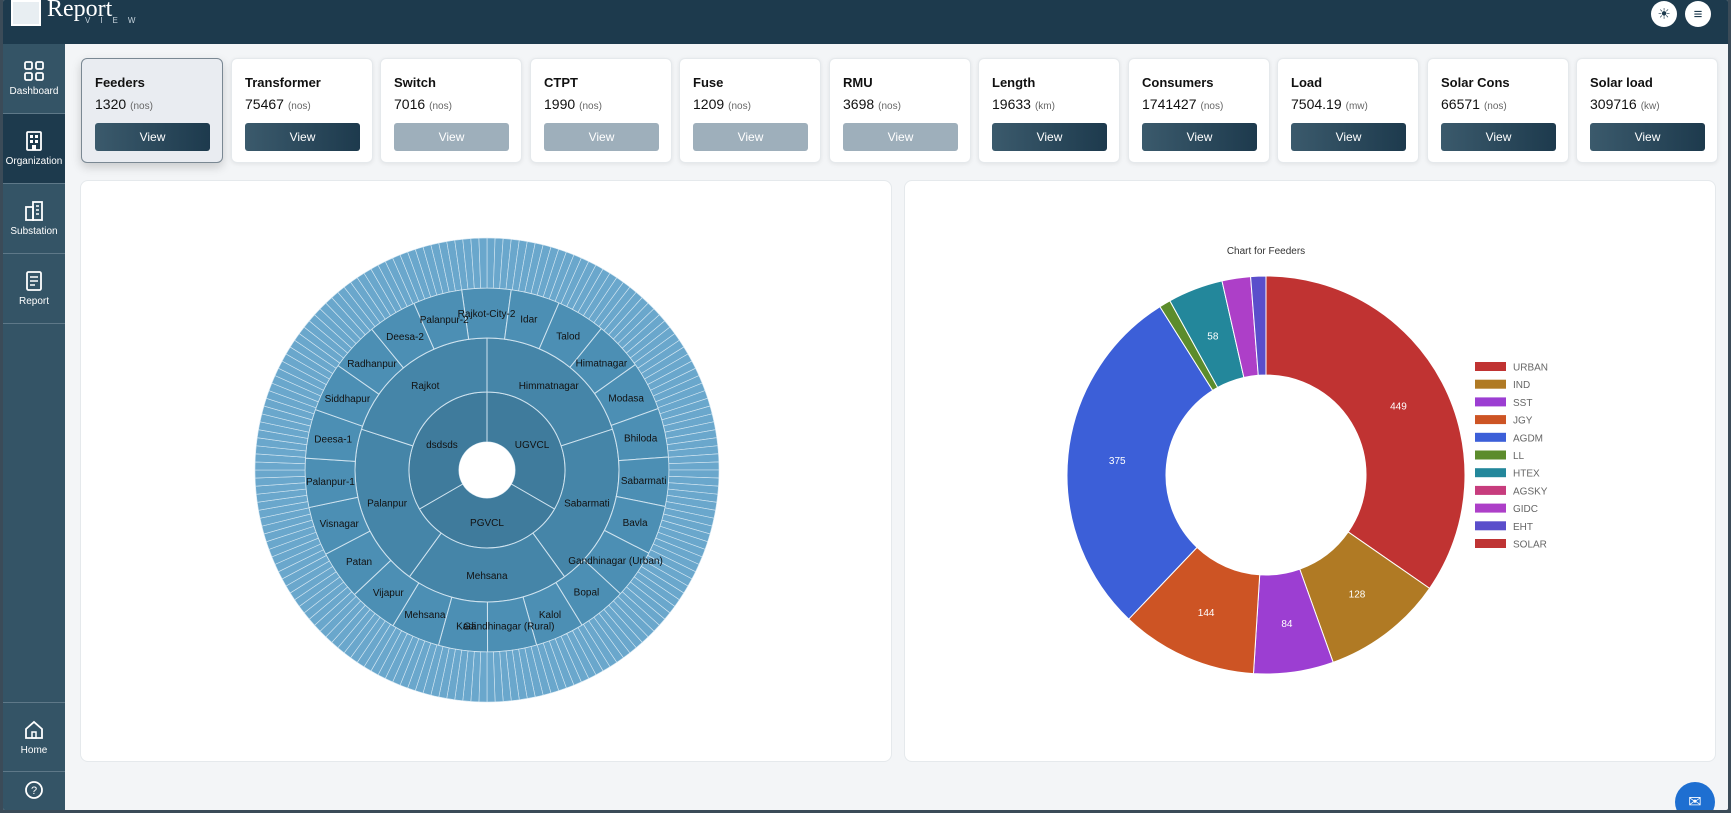 The width and height of the screenshot is (1731, 813). I want to click on summary-card-ctpt: CTPT 1990 (nos) View, so click(601, 110).